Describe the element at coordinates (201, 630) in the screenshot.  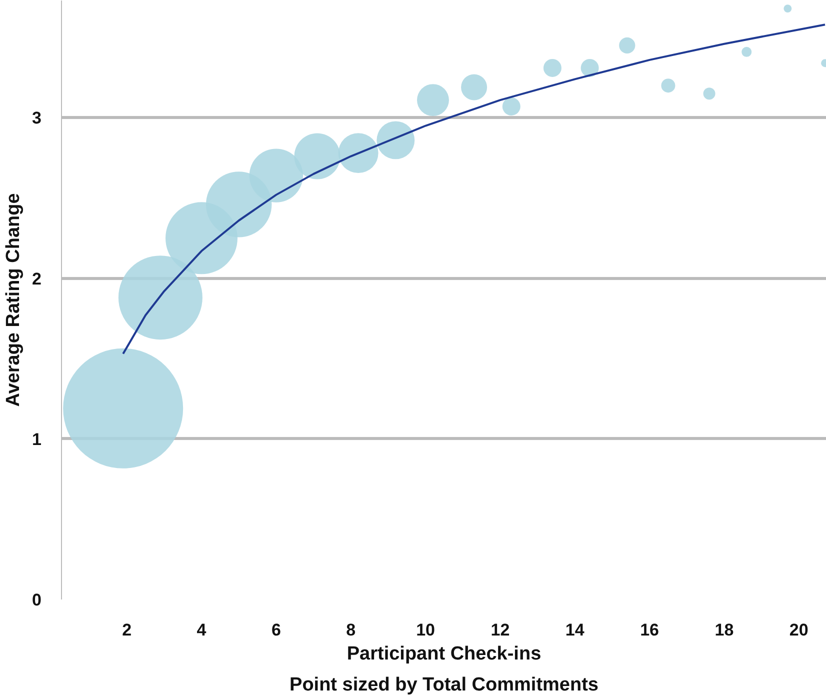
I see `x-tick-label: 4` at that location.